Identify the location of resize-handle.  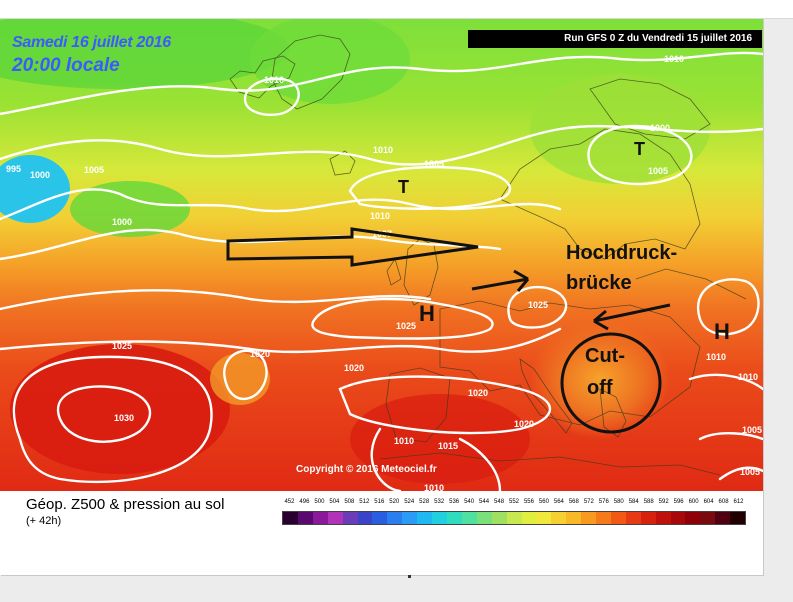
(409, 576).